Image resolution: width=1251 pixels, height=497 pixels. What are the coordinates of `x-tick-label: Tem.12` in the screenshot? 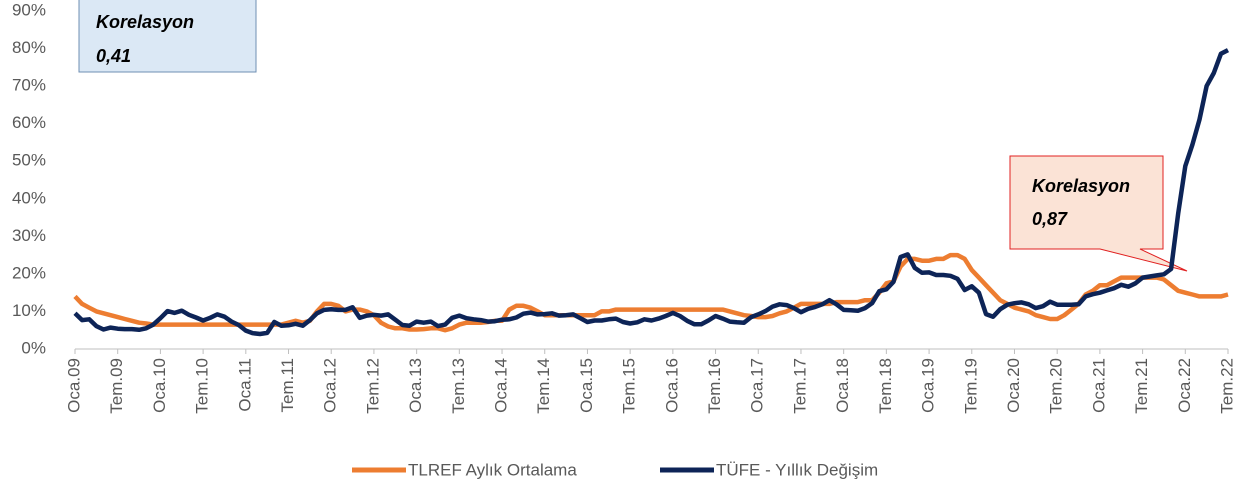 It's located at (372, 386).